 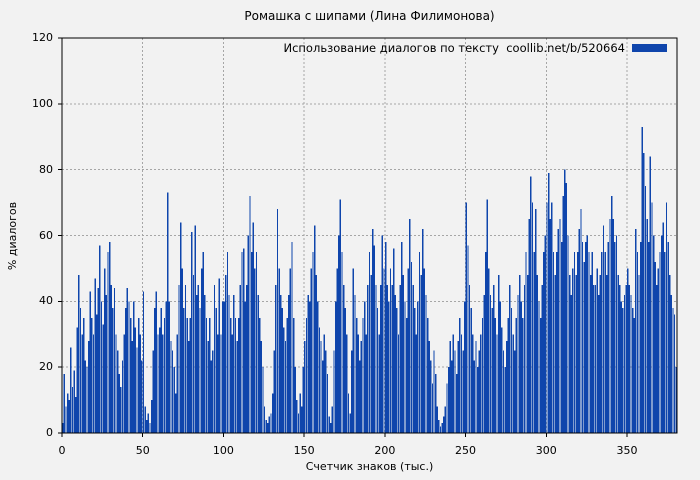 What do you see at coordinates (42, 103) in the screenshot?
I see `y-tick-label: 100` at bounding box center [42, 103].